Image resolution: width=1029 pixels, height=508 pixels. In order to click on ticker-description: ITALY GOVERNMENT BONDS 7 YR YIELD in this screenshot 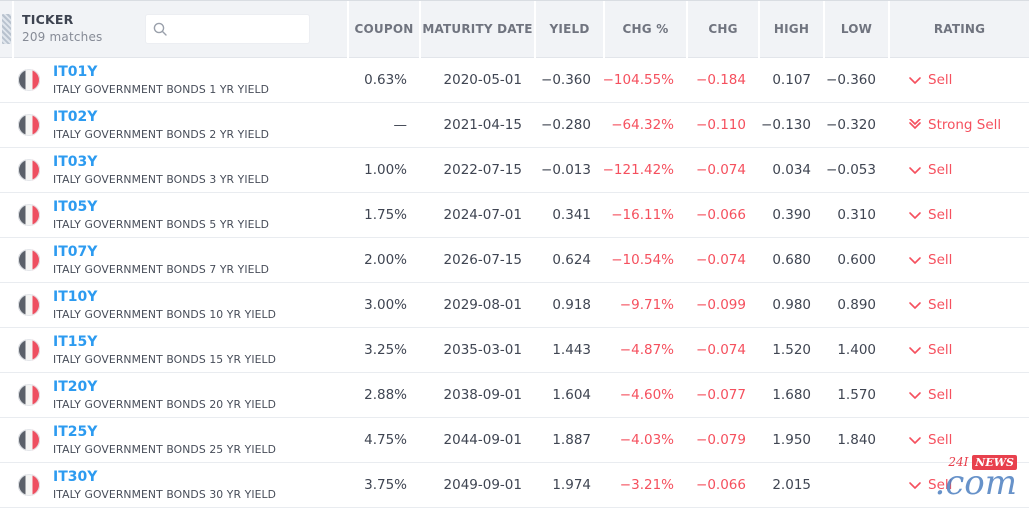, I will do `click(161, 269)`.